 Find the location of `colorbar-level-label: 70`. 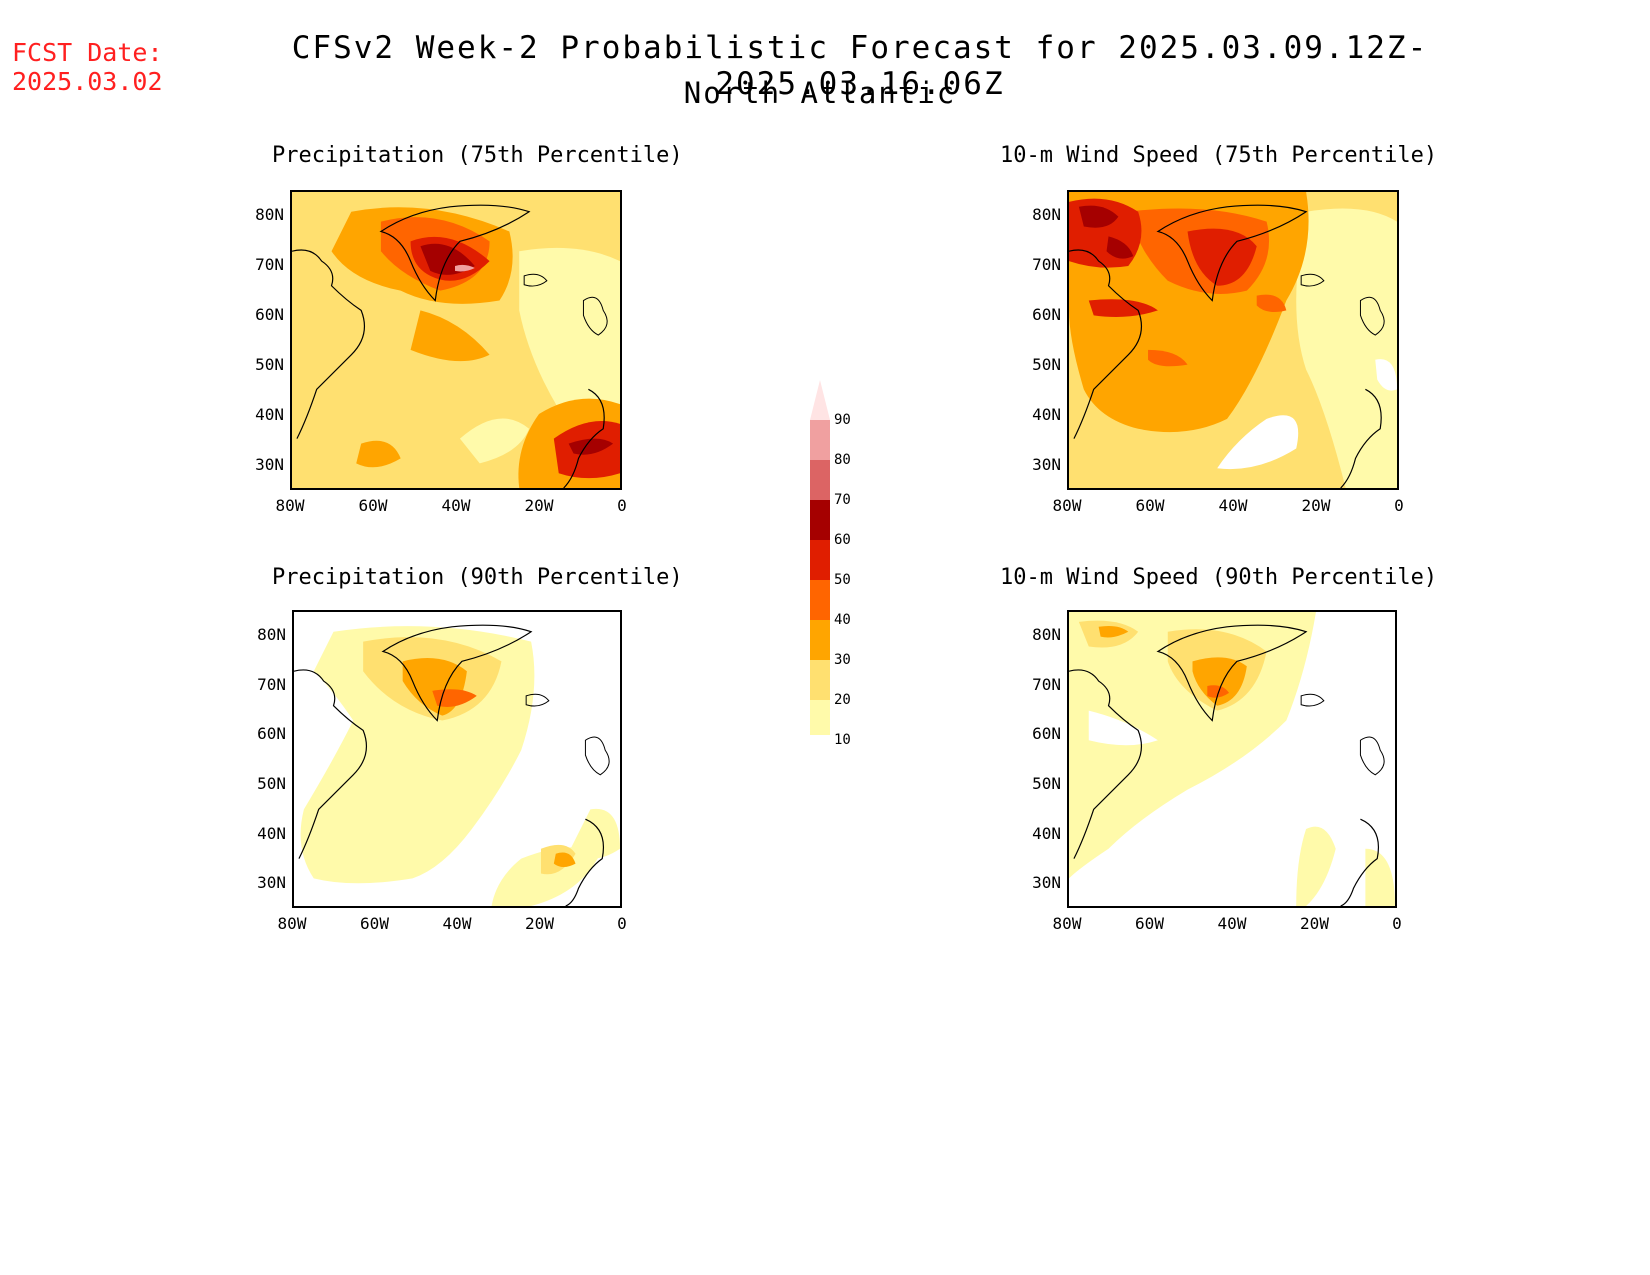

colorbar-level-label: 70 is located at coordinates (842, 500).